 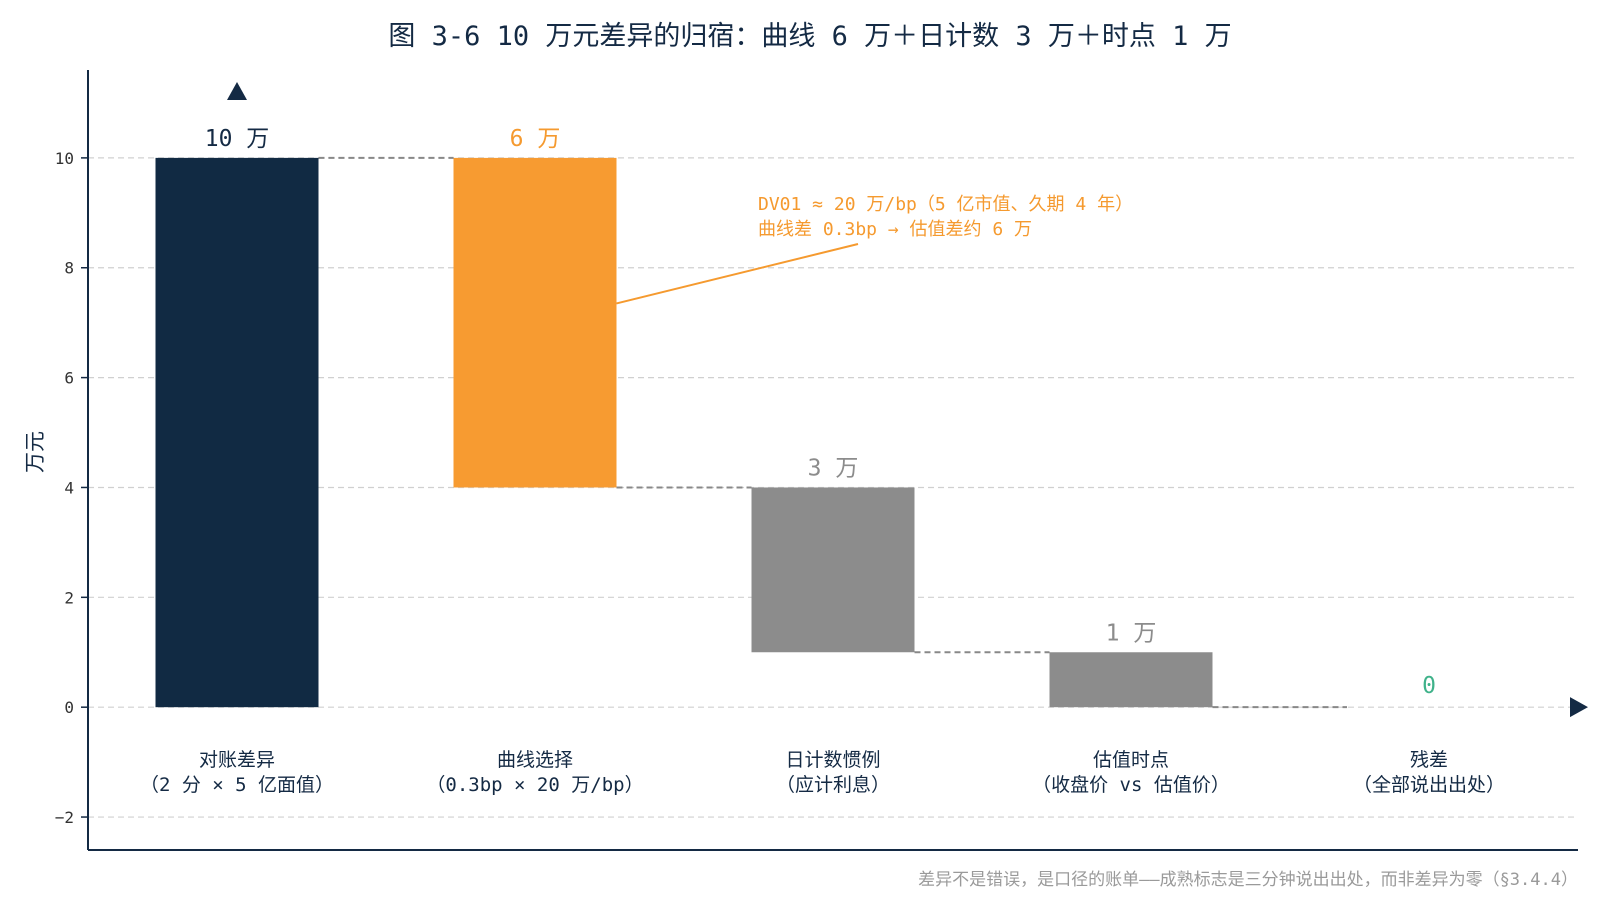 What do you see at coordinates (1579, 707) in the screenshot?
I see `right-arrow-marker` at bounding box center [1579, 707].